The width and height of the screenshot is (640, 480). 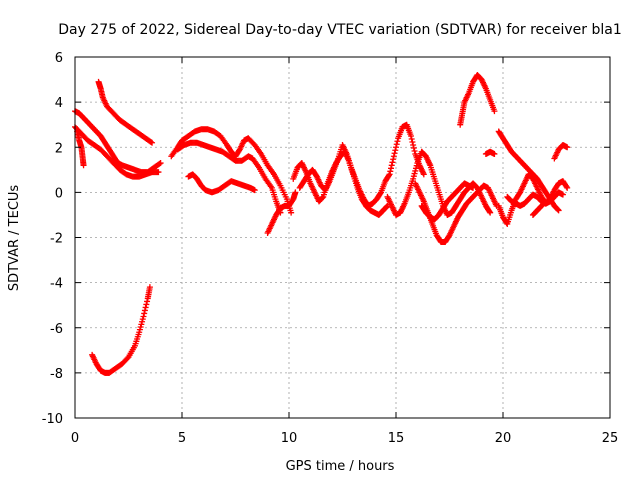 What do you see at coordinates (121, 330) in the screenshot?
I see `series-track-e` at bounding box center [121, 330].